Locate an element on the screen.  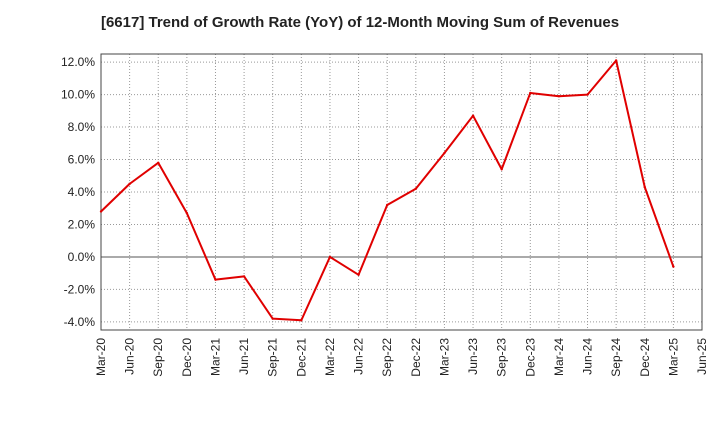
y-tick-label: 12.0% is located at coordinates (78, 62).